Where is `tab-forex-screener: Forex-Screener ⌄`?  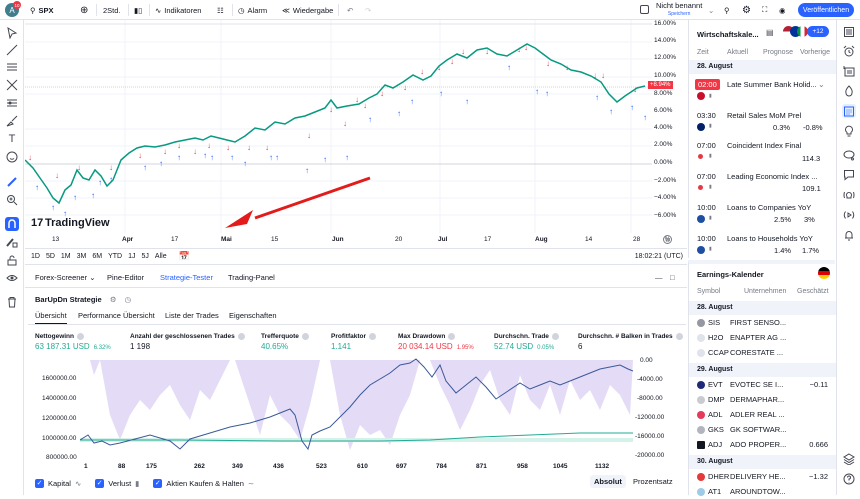
tab-forex-screener: Forex-Screener ⌄ is located at coordinates (65, 277).